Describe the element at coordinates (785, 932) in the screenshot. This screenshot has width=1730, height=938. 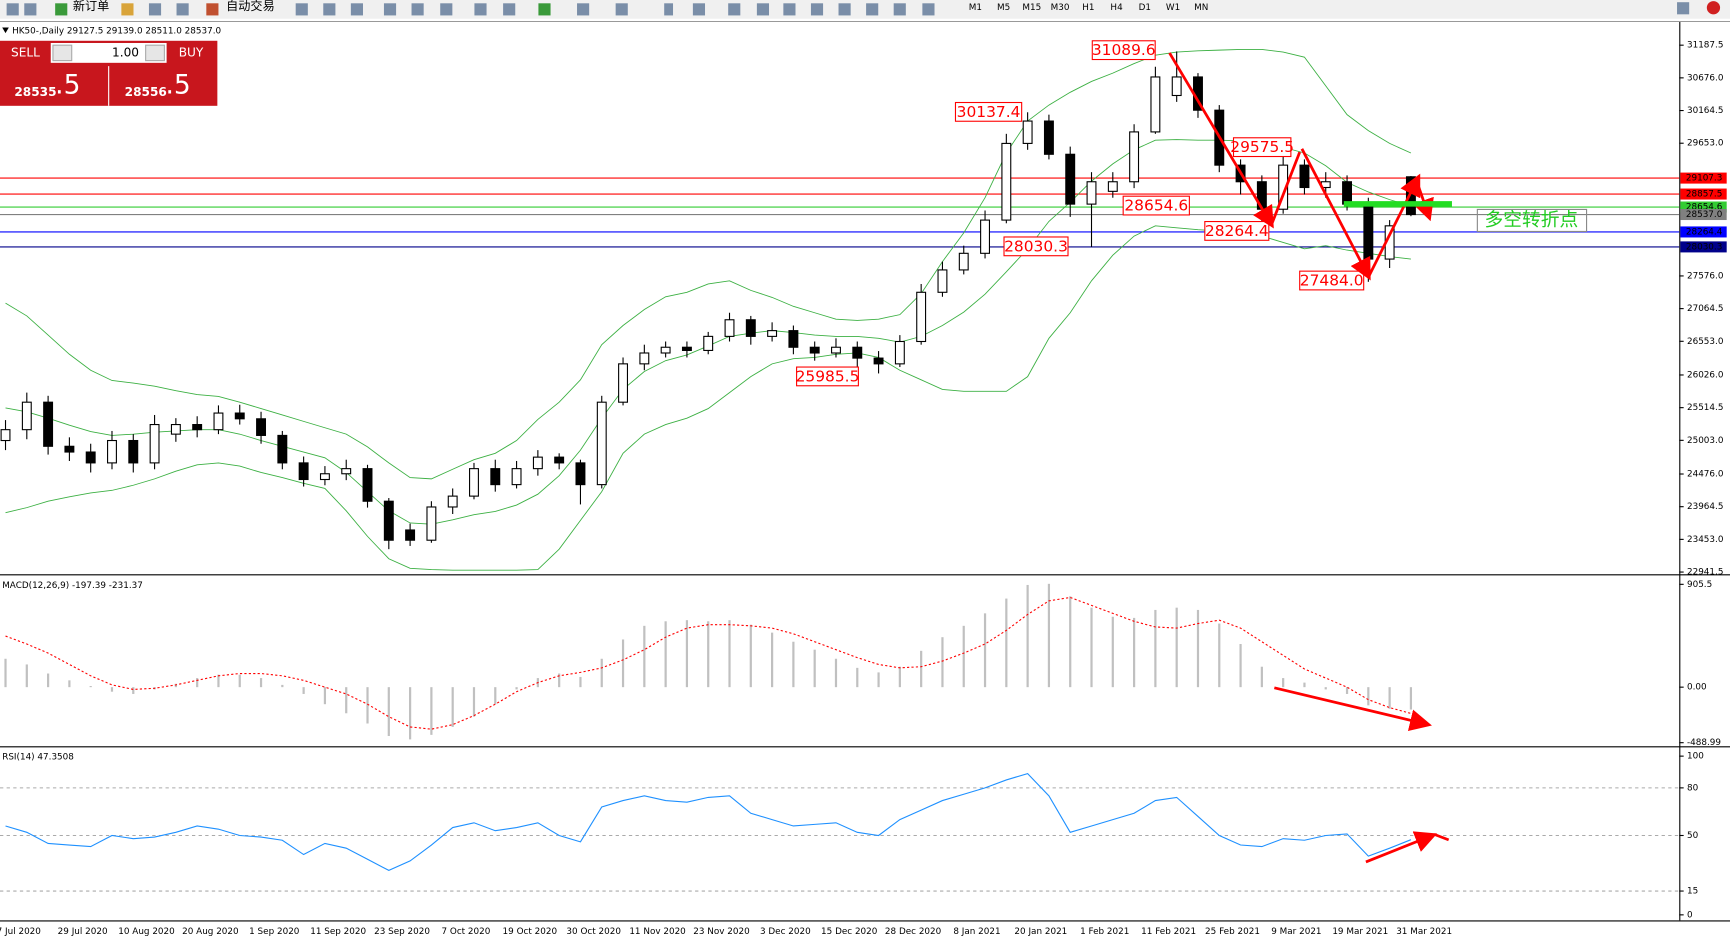
I see `x-tick-label: 3 Dec 2020` at that location.